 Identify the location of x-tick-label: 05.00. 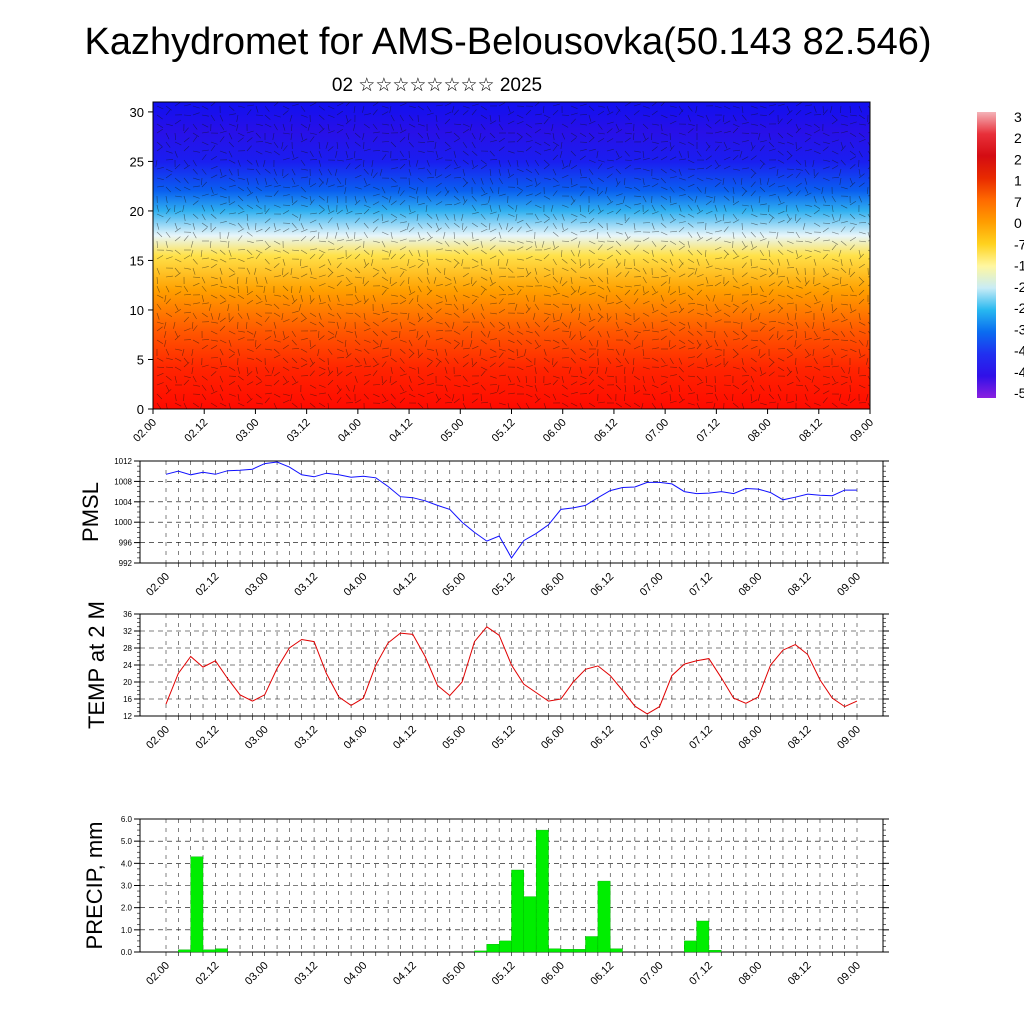
(454, 974).